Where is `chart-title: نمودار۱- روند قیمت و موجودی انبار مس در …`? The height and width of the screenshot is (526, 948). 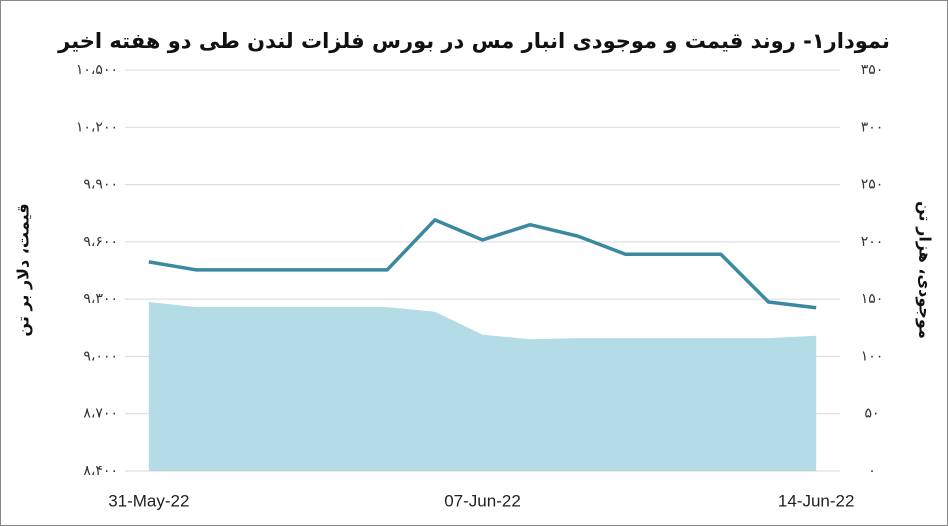 chart-title: نمودار۱- روند قیمت و موجودی انبار مس در … is located at coordinates (473, 41).